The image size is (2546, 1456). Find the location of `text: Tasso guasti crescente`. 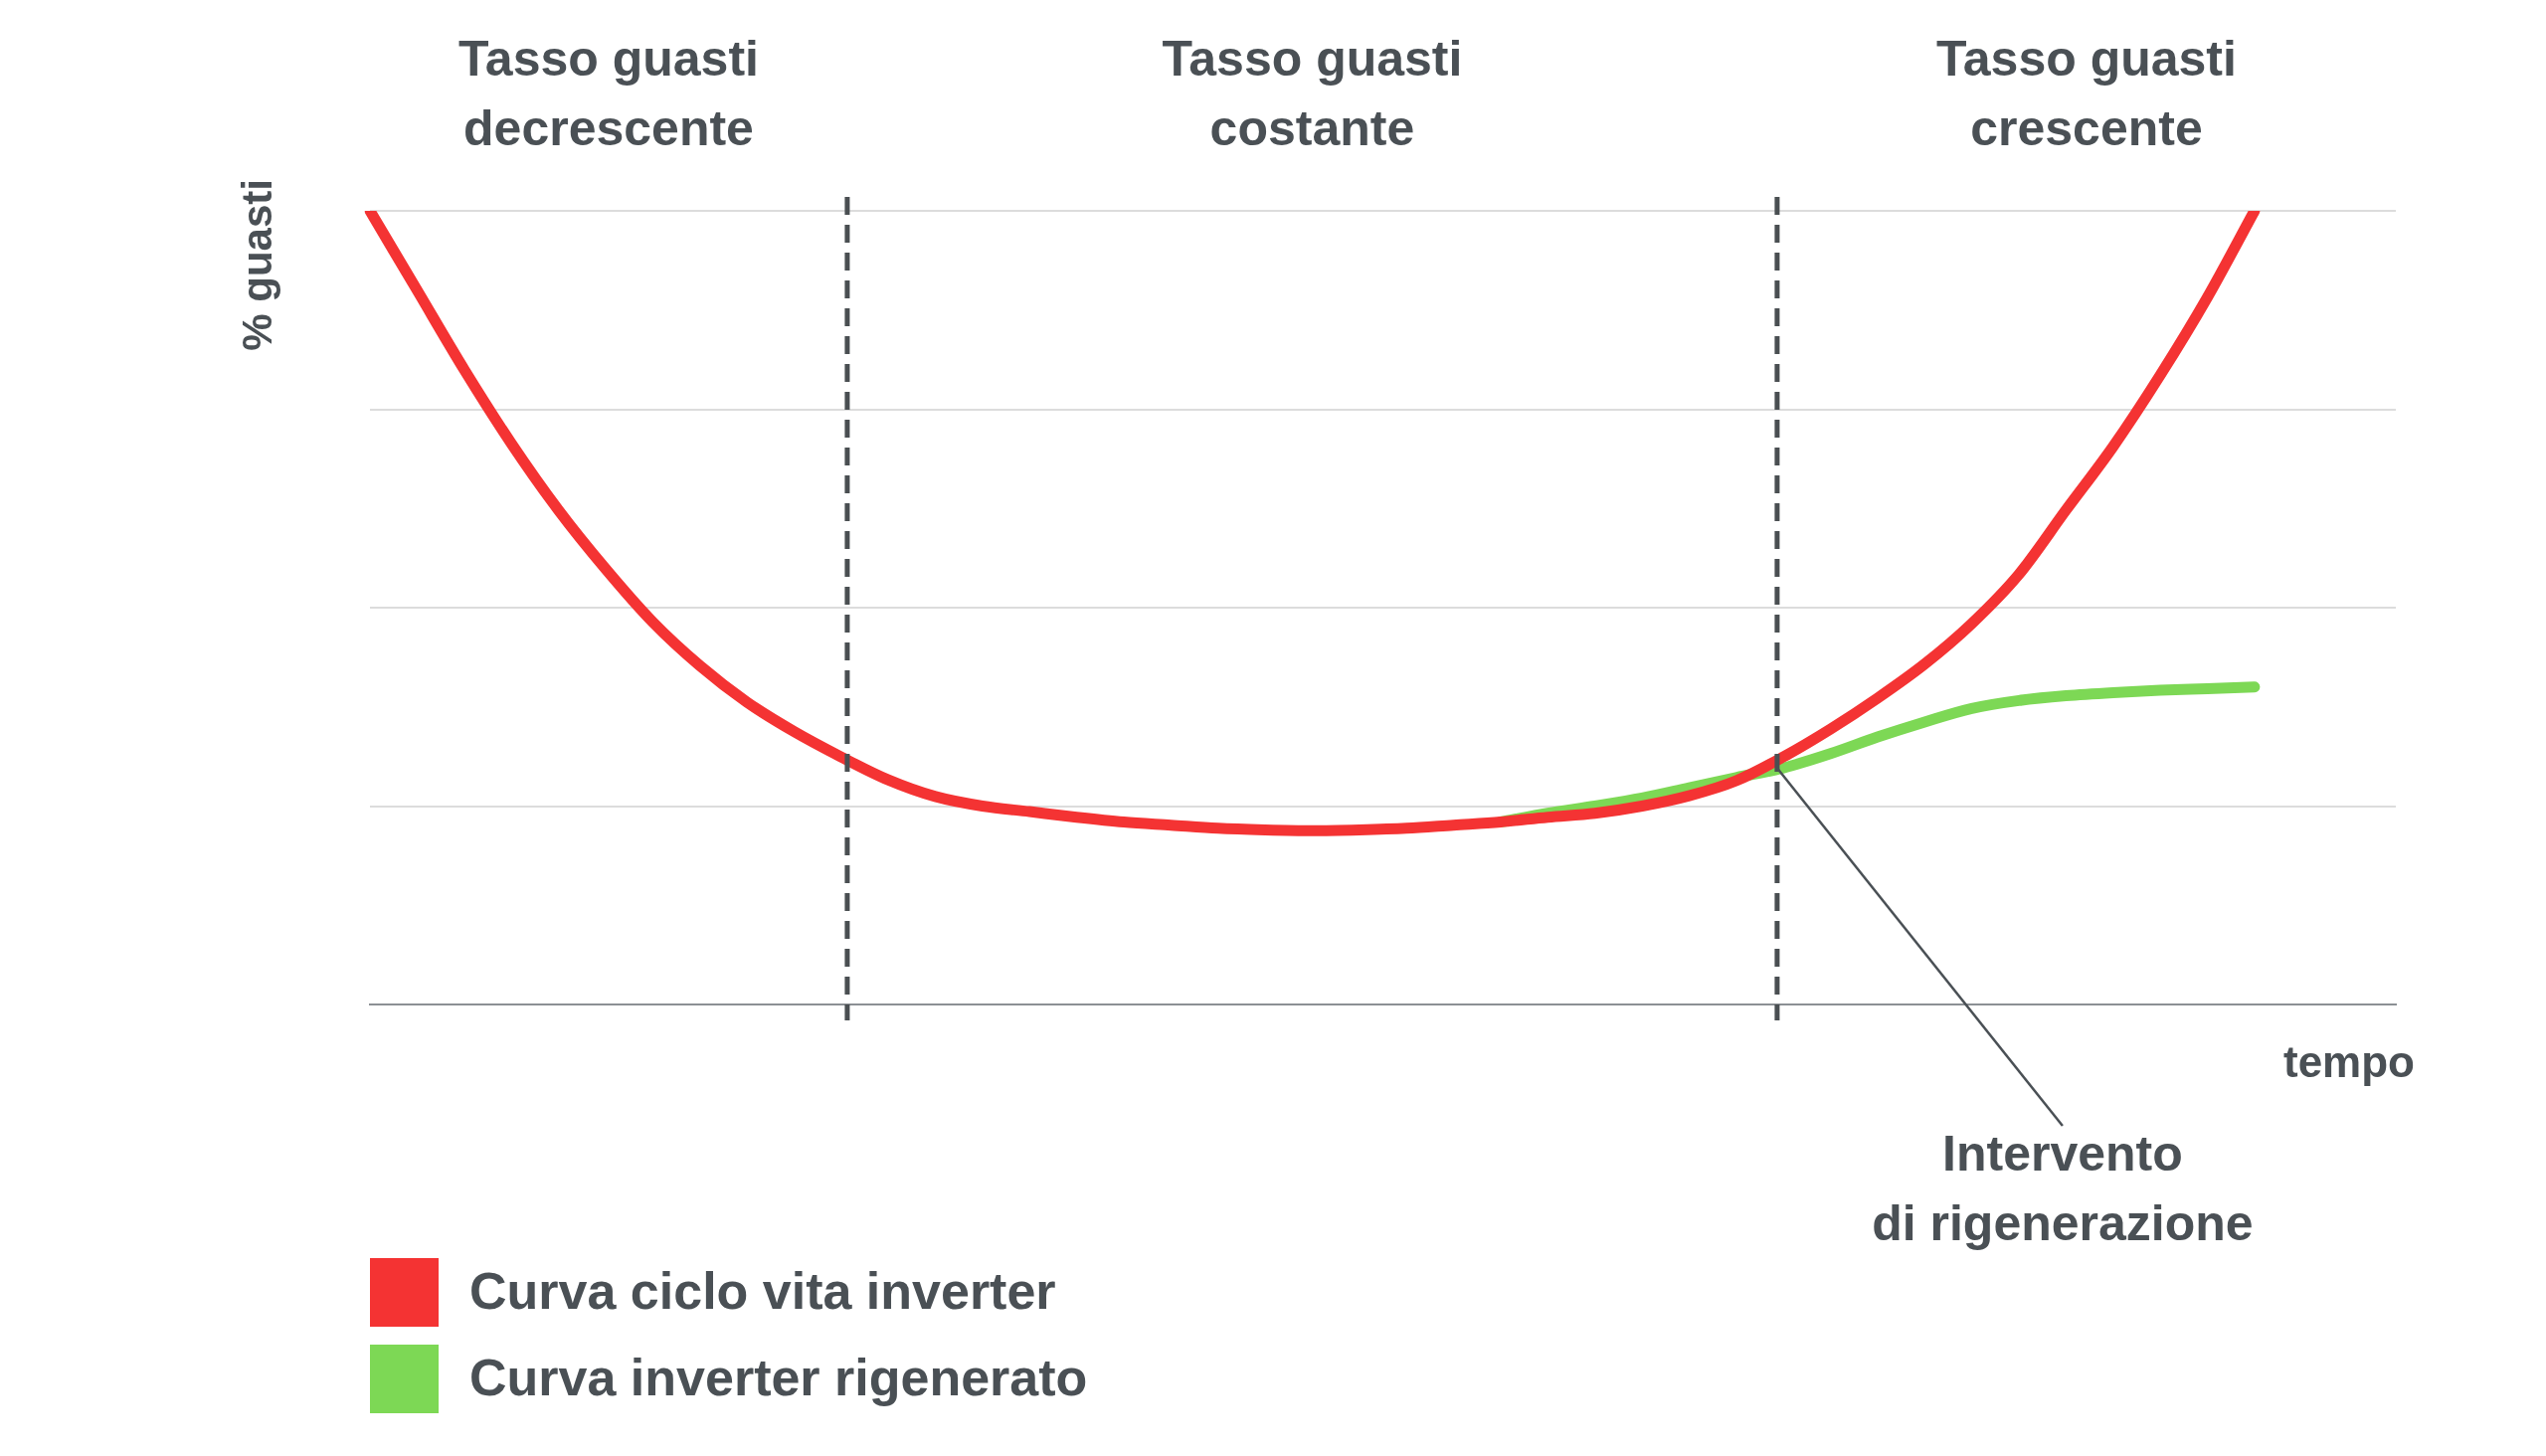

text: Tasso guasti crescente is located at coordinates (2086, 93).